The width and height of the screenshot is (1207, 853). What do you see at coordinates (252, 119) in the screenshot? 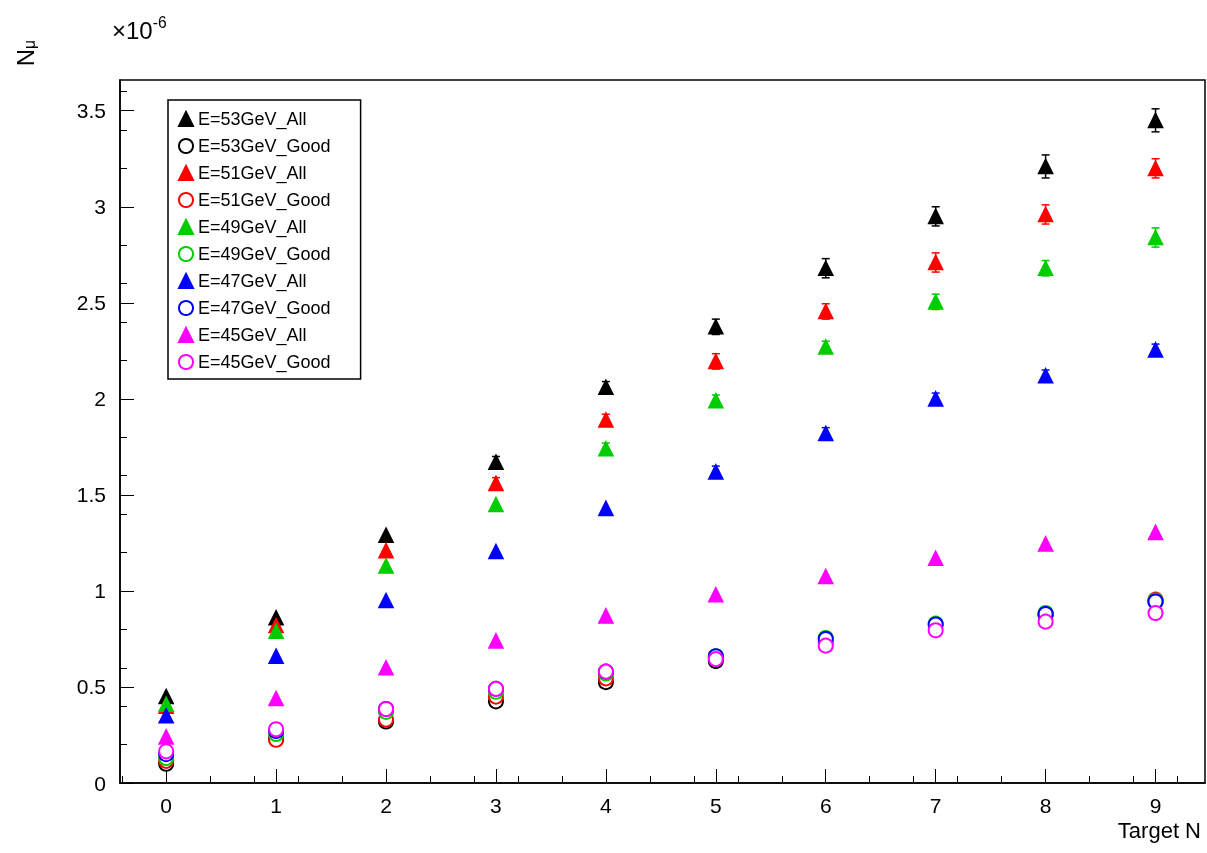
I see `legend-label: E=53GeV_All` at bounding box center [252, 119].